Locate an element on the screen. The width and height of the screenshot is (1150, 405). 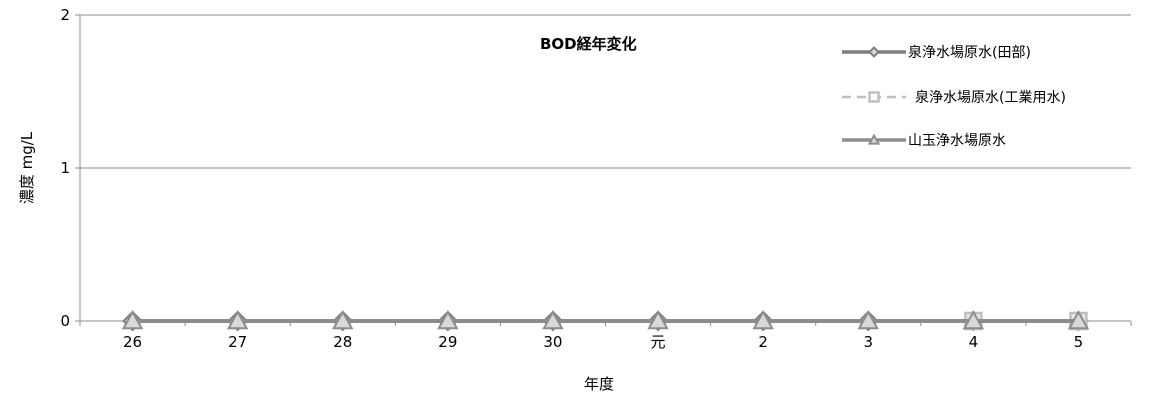
y-tick-label: 2 is located at coordinates (65, 15).